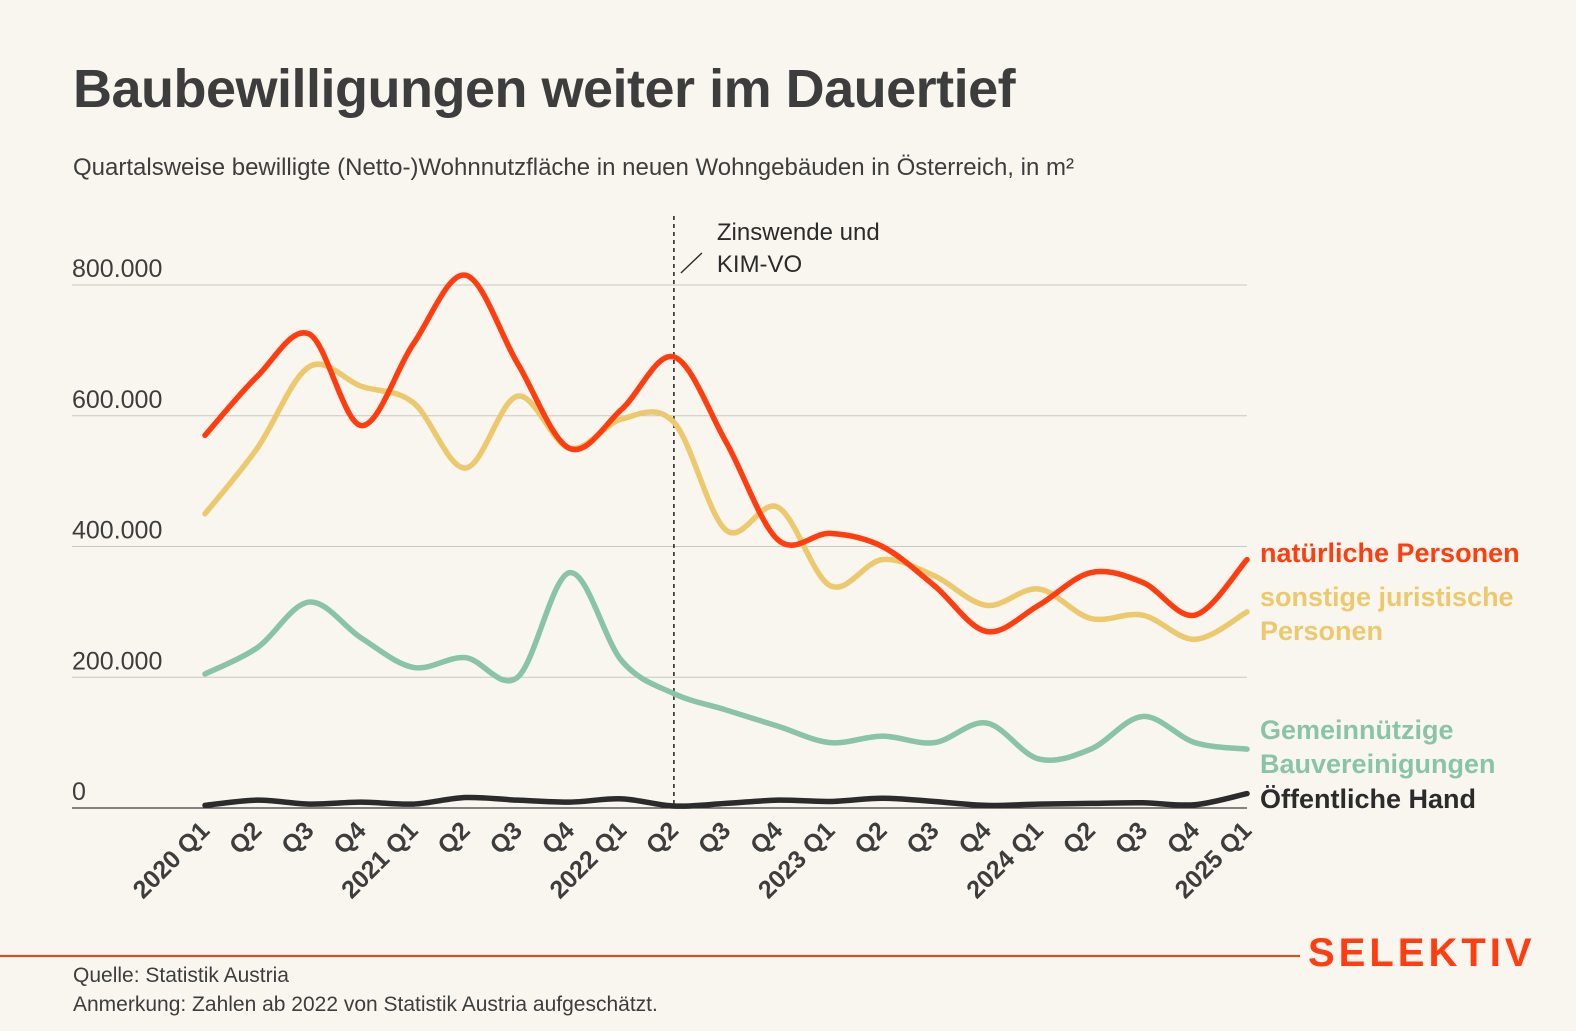 The image size is (1576, 1031). I want to click on y-tick-label: 600.000, so click(117, 400).